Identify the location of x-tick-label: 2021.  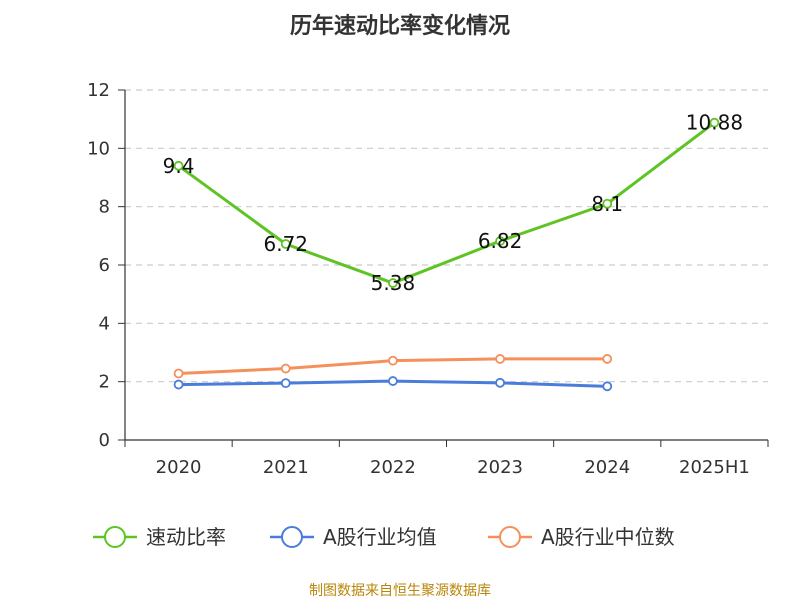
(286, 467).